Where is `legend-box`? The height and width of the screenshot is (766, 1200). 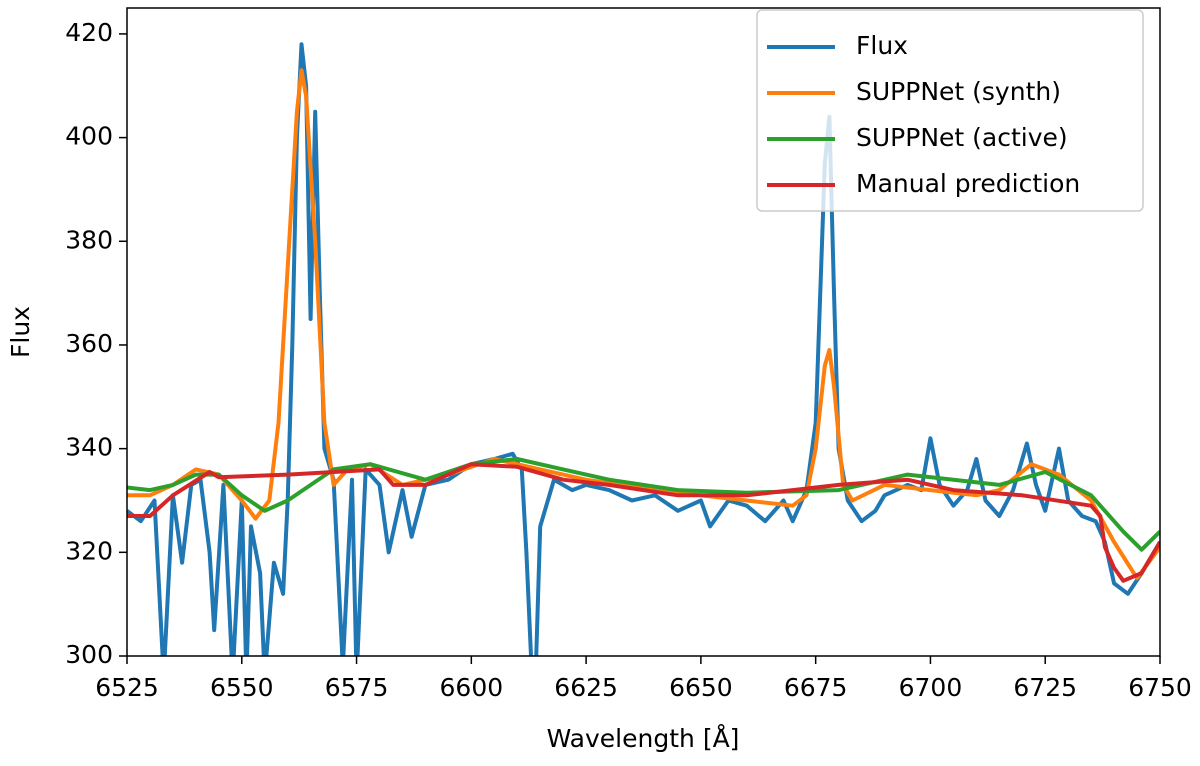 legend-box is located at coordinates (950, 110).